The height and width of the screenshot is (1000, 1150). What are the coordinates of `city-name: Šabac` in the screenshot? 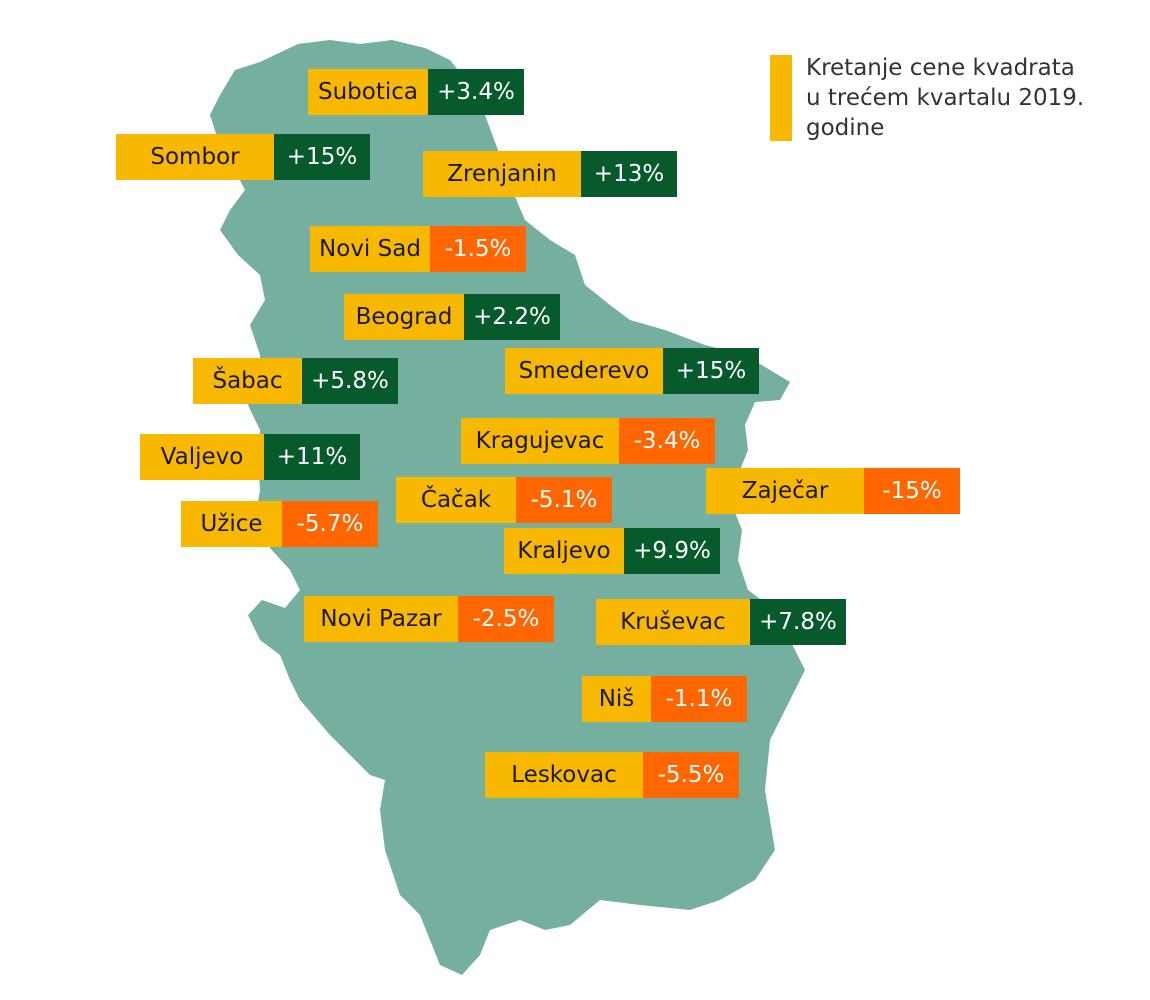 It's located at (247, 381).